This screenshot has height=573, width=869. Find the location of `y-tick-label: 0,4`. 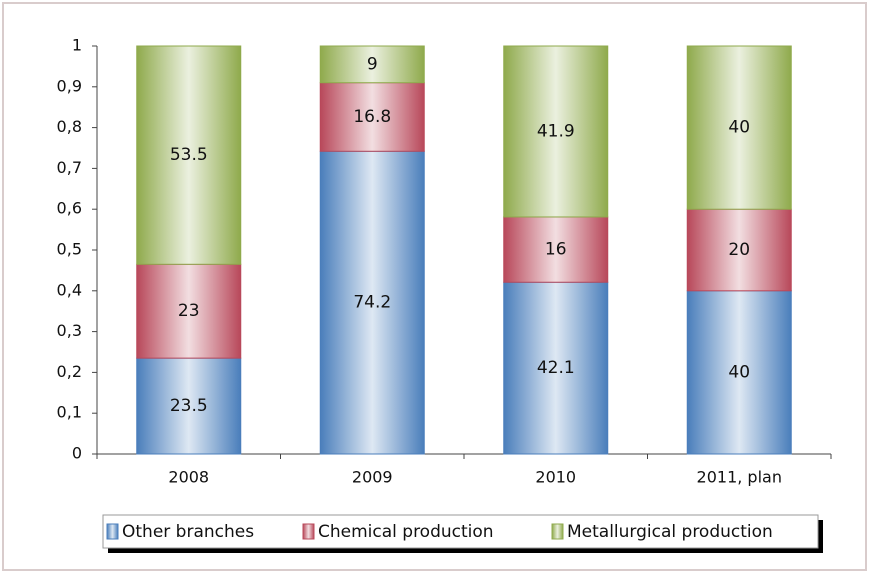

y-tick-label: 0,4 is located at coordinates (69, 289).